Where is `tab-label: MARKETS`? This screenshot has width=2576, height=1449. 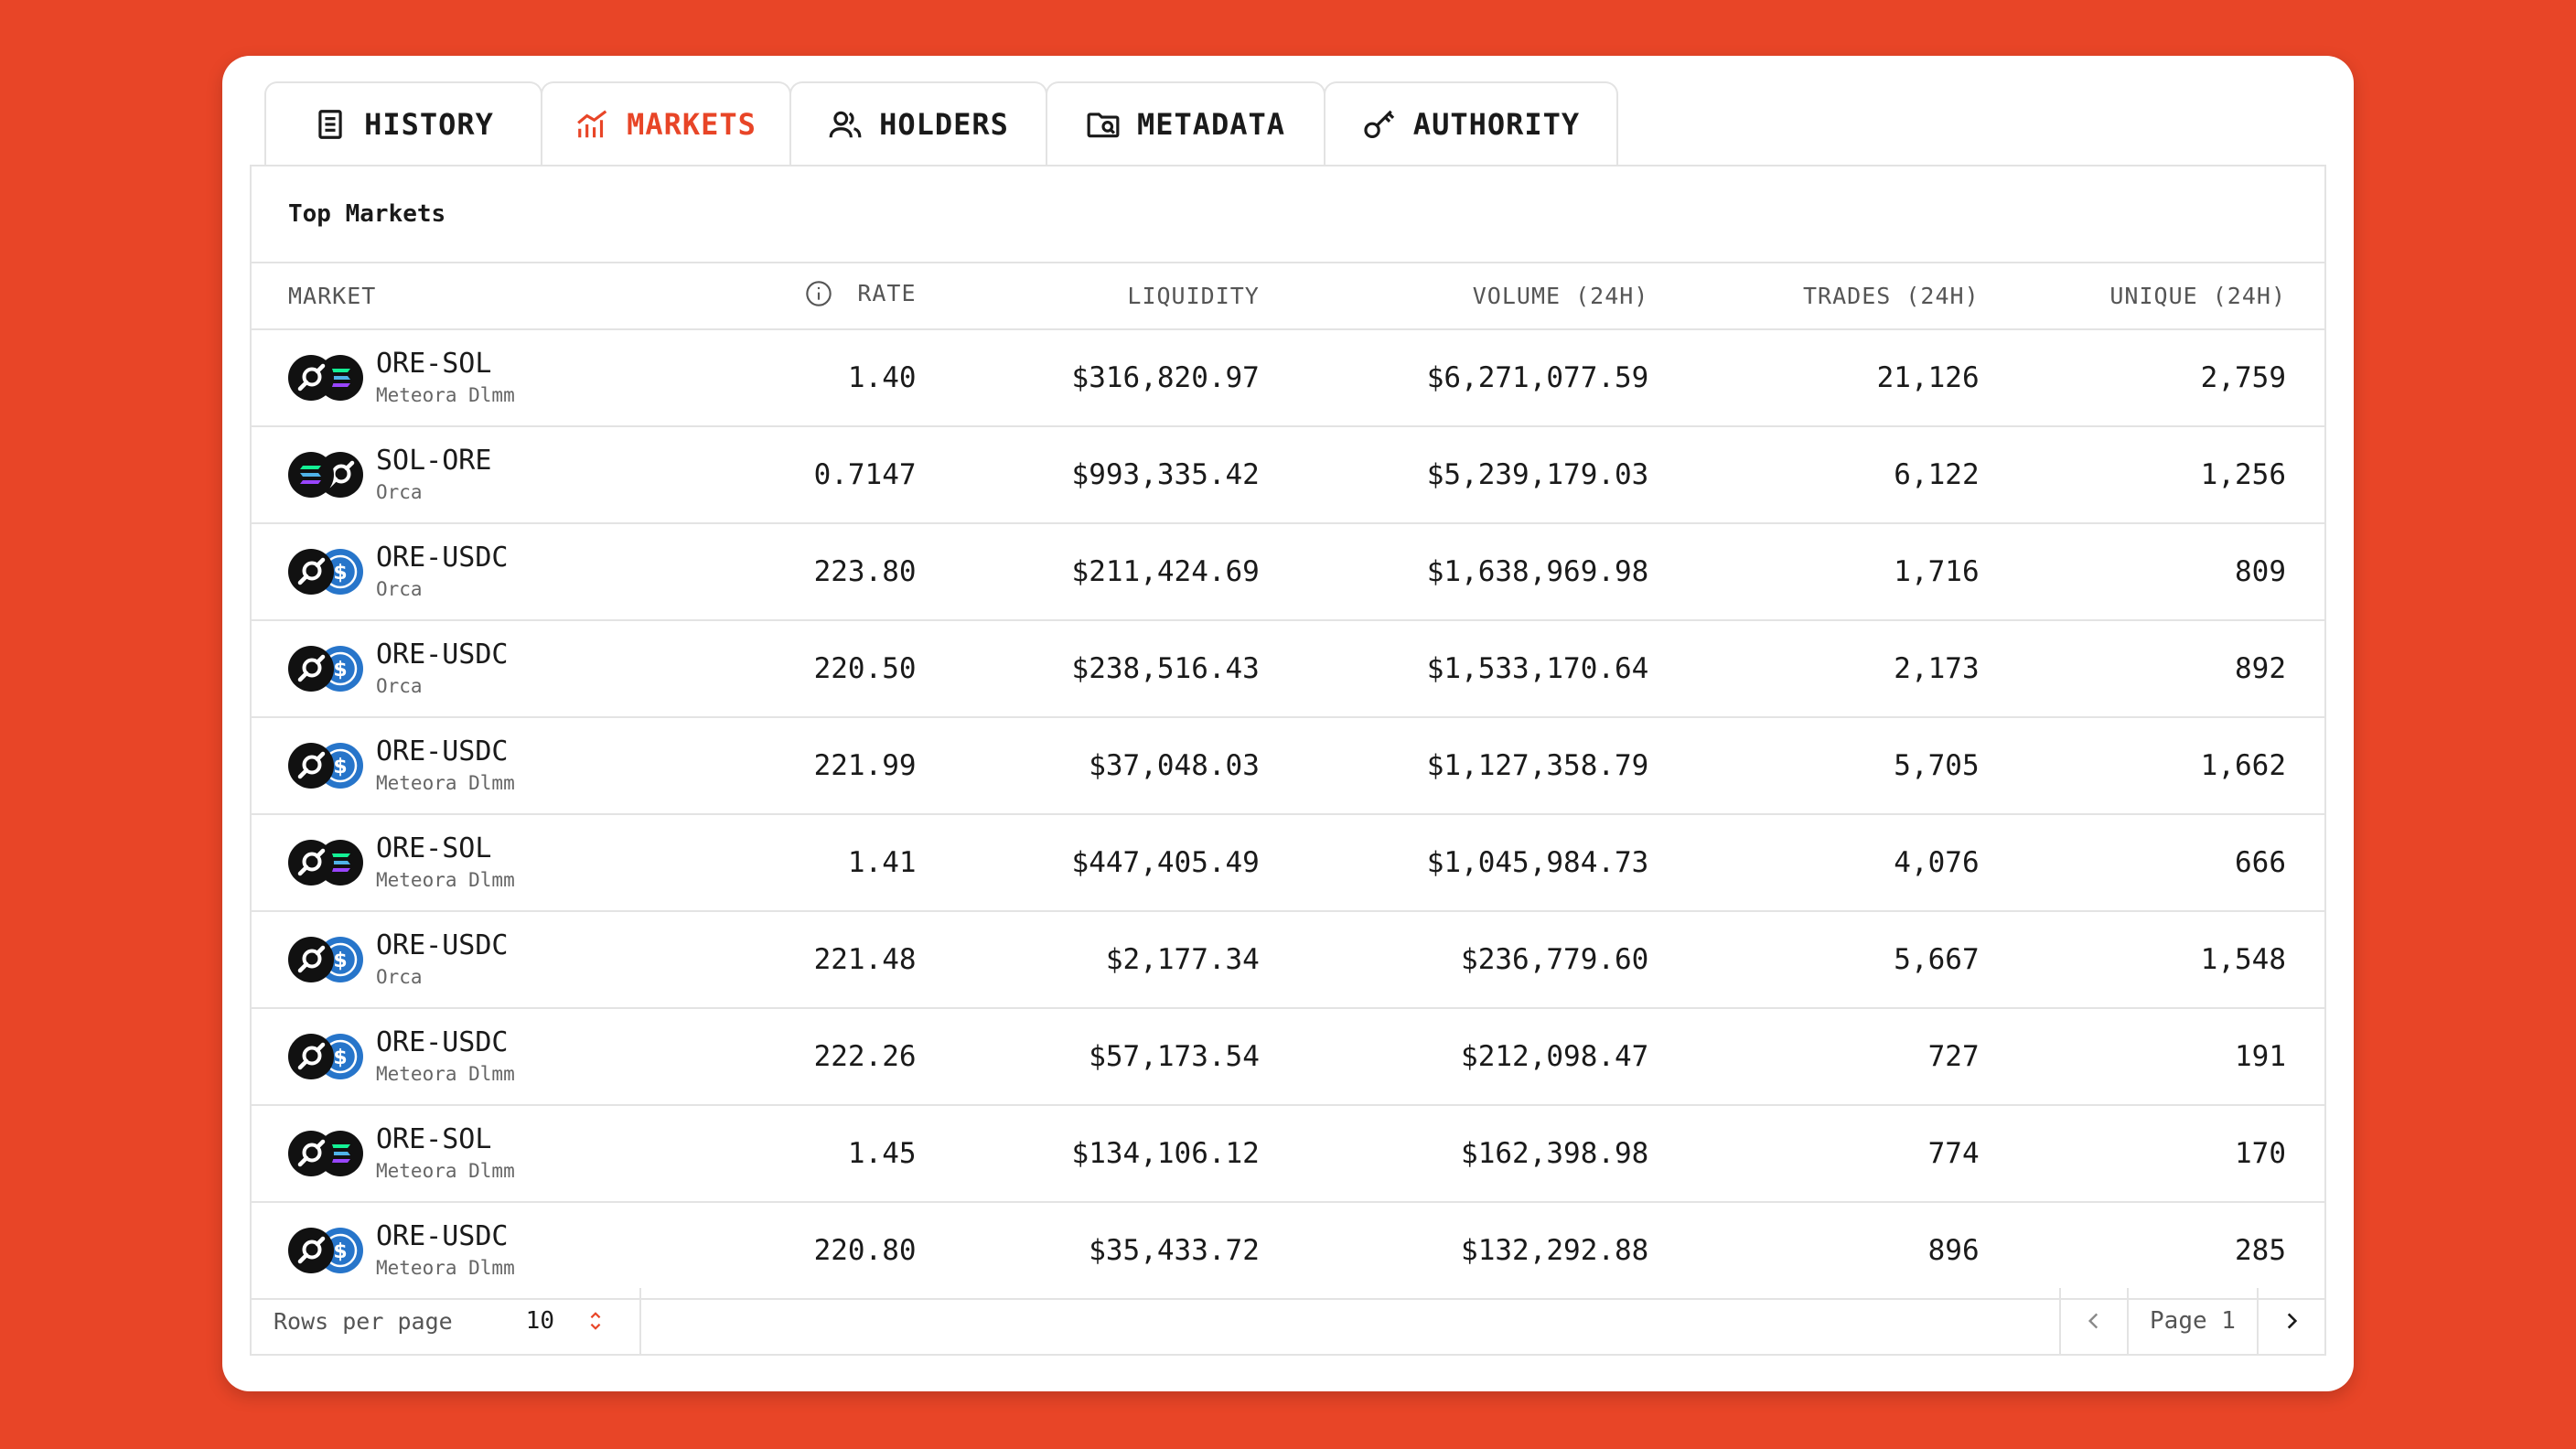 tab-label: MARKETS is located at coordinates (692, 124).